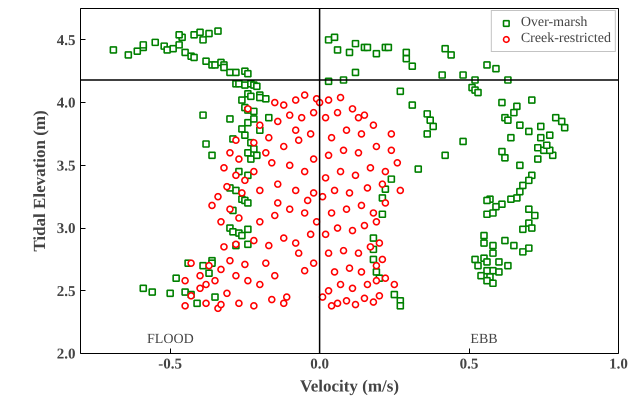 The height and width of the screenshot is (401, 634). Describe the element at coordinates (484, 340) in the screenshot. I see `annotation: EBB` at that location.